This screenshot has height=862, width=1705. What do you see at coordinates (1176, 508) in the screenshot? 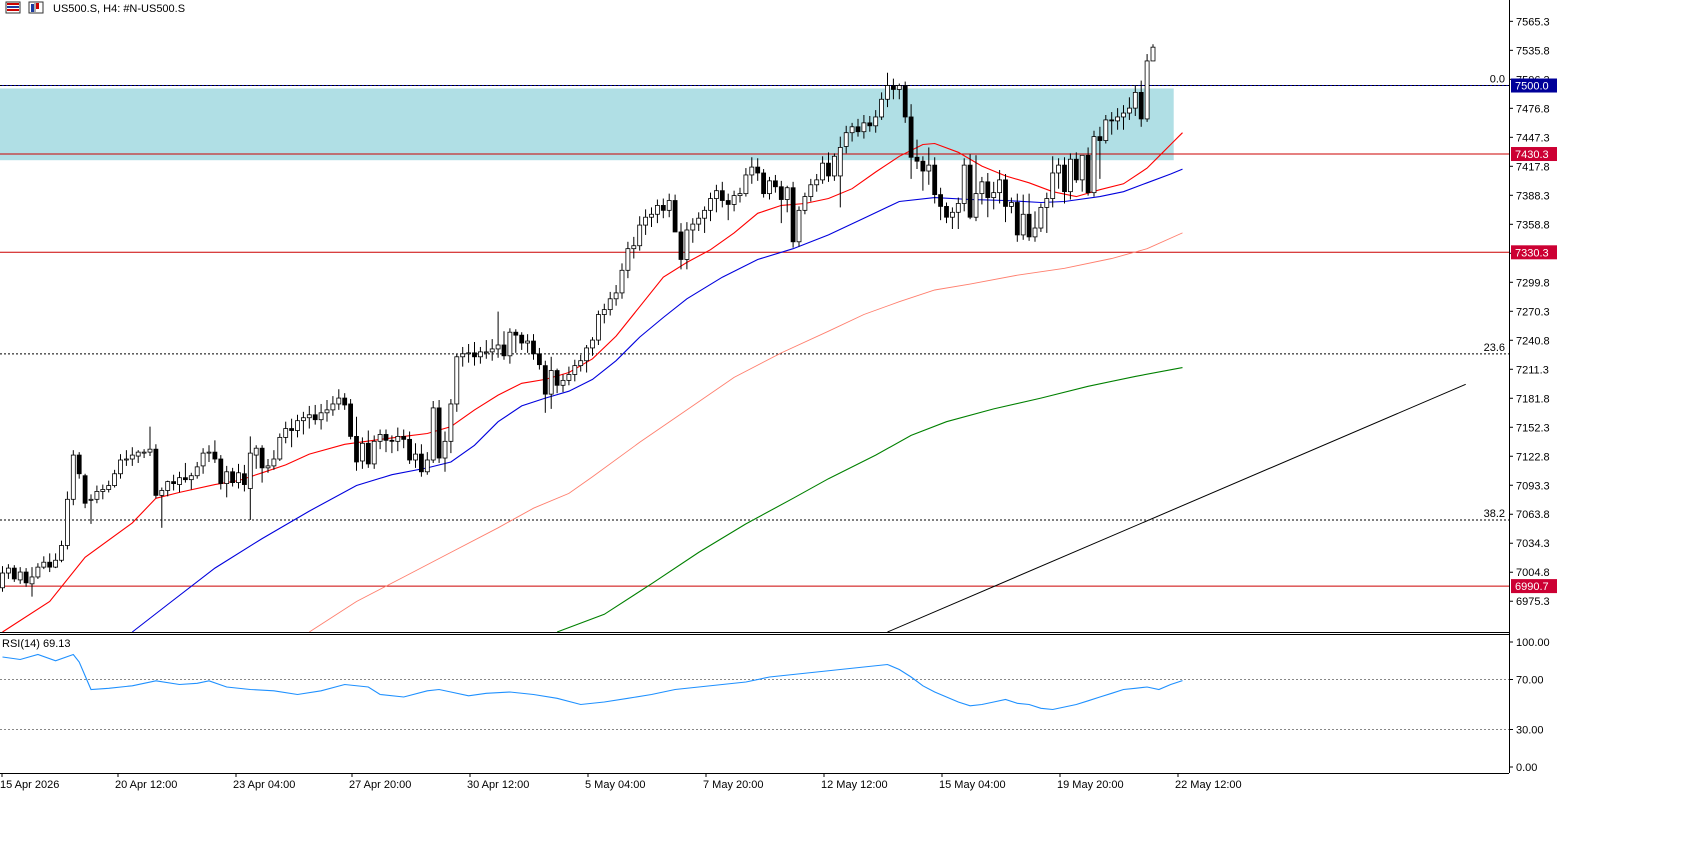
I see `trendline` at bounding box center [1176, 508].